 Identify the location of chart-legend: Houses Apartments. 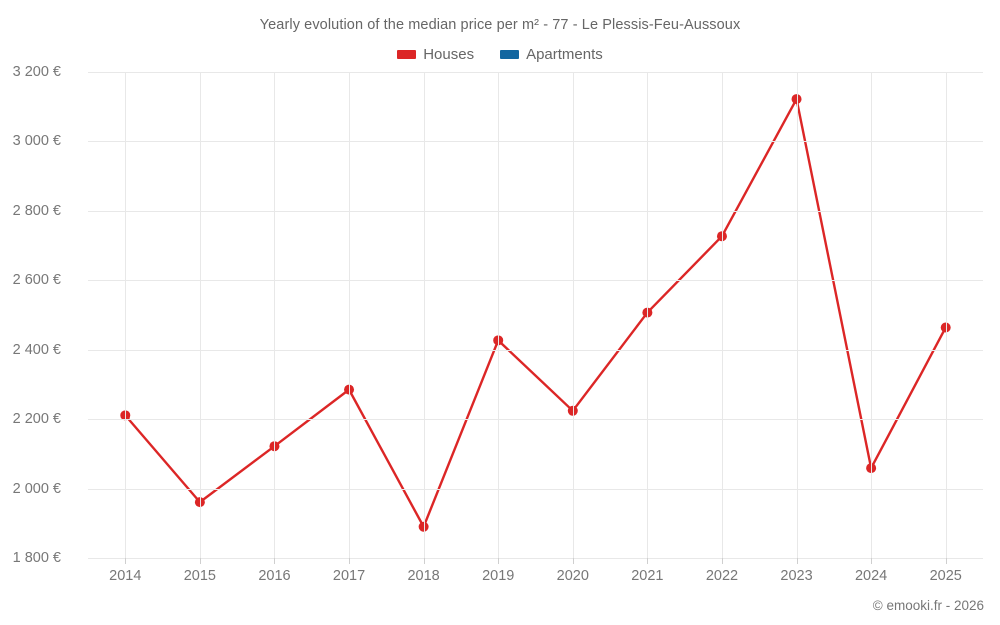
(500, 54).